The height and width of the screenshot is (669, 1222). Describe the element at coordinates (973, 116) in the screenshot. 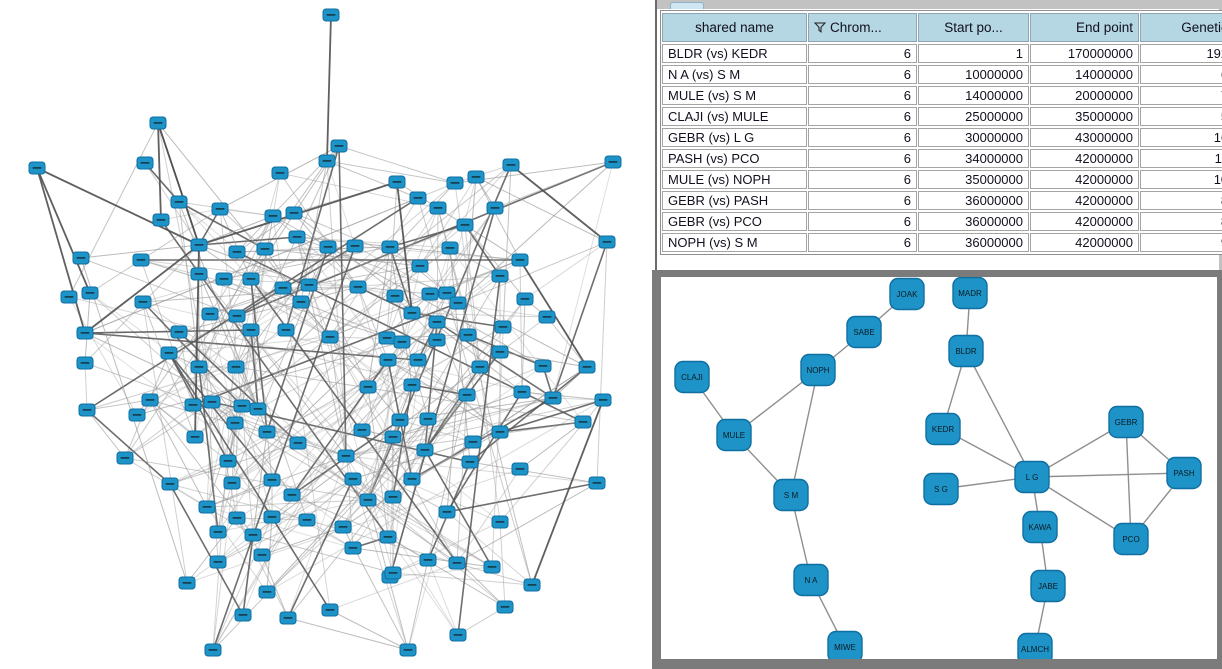

I see `cell-start: 25000000` at that location.